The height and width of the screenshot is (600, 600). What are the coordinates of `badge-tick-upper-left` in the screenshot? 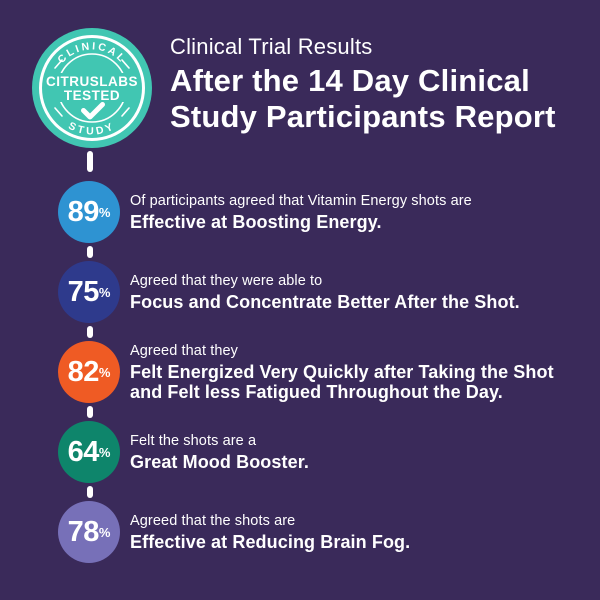 It's located at (58, 64).